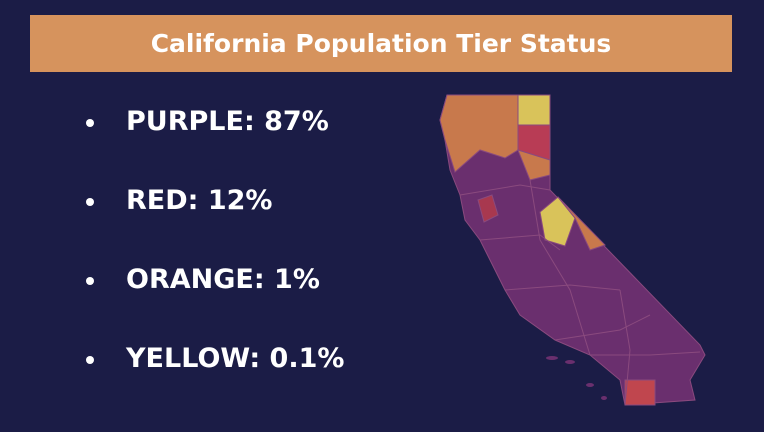 This screenshot has width=764, height=432. Describe the element at coordinates (211, 303) in the screenshot. I see `tier-item: ORANGE: 1%` at that location.